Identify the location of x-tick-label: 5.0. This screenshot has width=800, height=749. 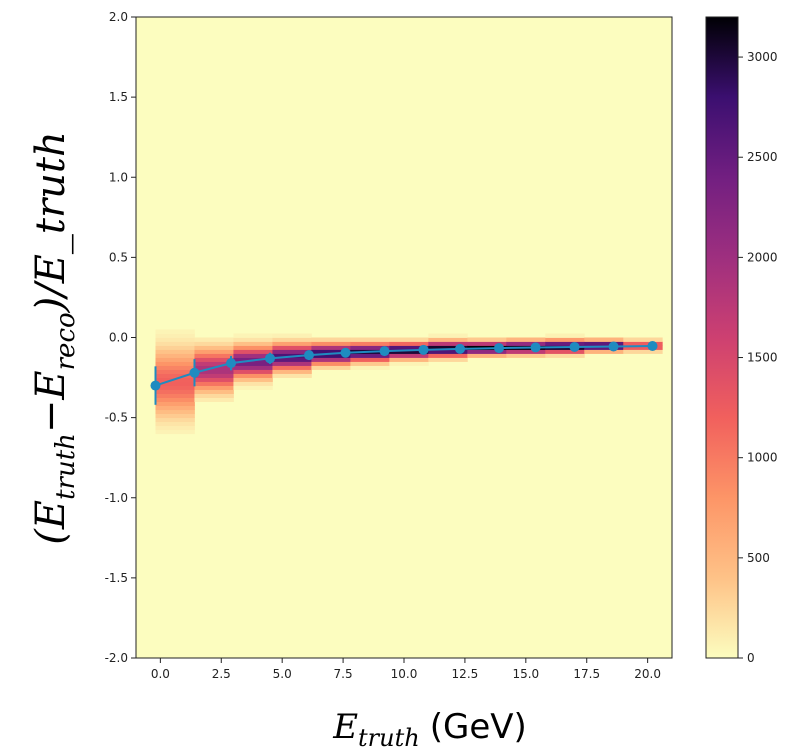
(282, 674).